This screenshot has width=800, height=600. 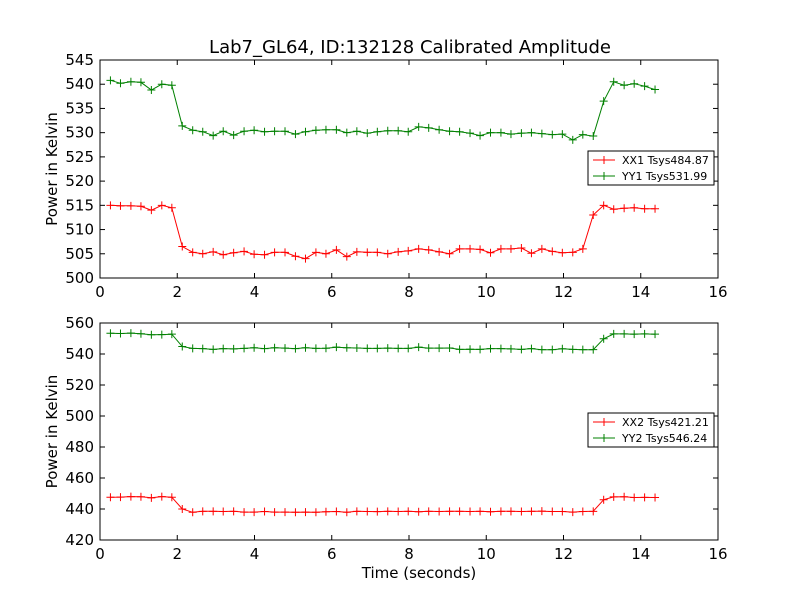 What do you see at coordinates (717, 292) in the screenshot?
I see `x-tick-label: 16` at bounding box center [717, 292].